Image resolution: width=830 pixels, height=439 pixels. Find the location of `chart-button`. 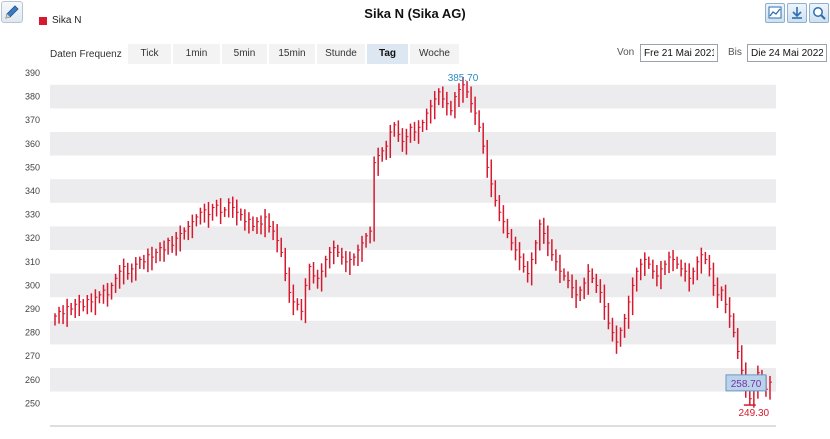

chart-button is located at coordinates (775, 13).